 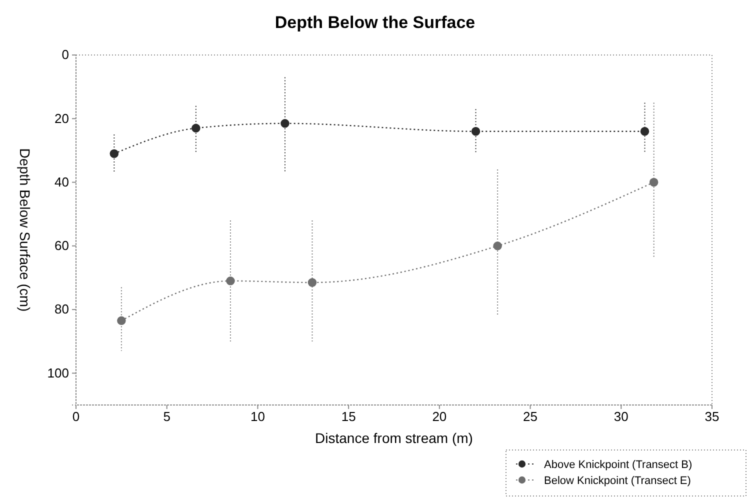 I want to click on y-tick-label: 60, so click(x=61, y=246).